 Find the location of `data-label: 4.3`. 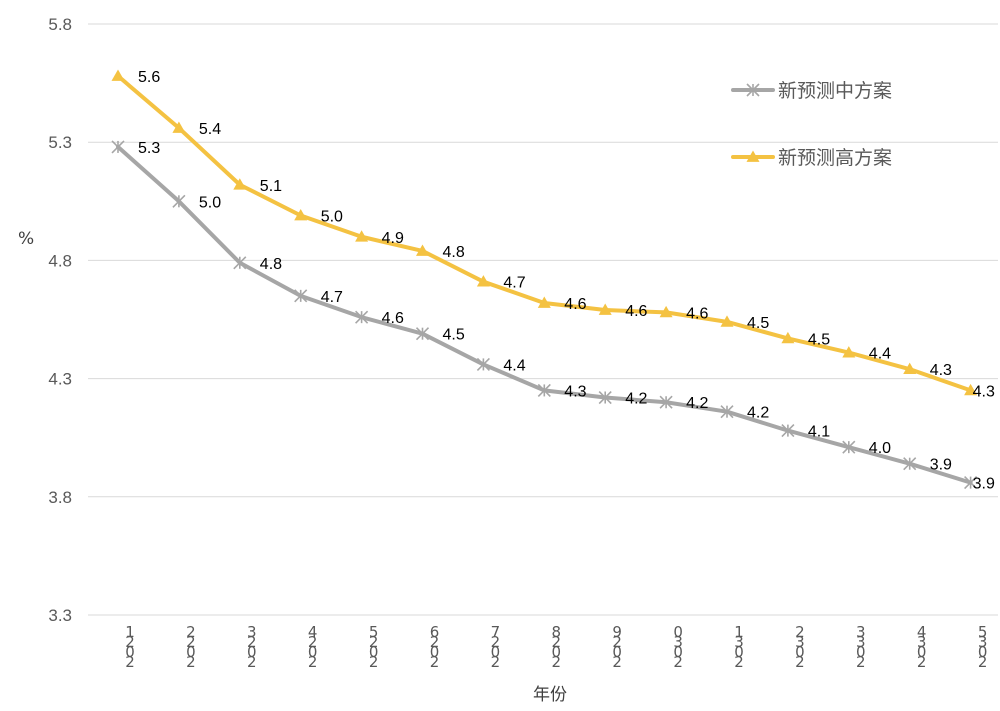

data-label: 4.3 is located at coordinates (575, 391).